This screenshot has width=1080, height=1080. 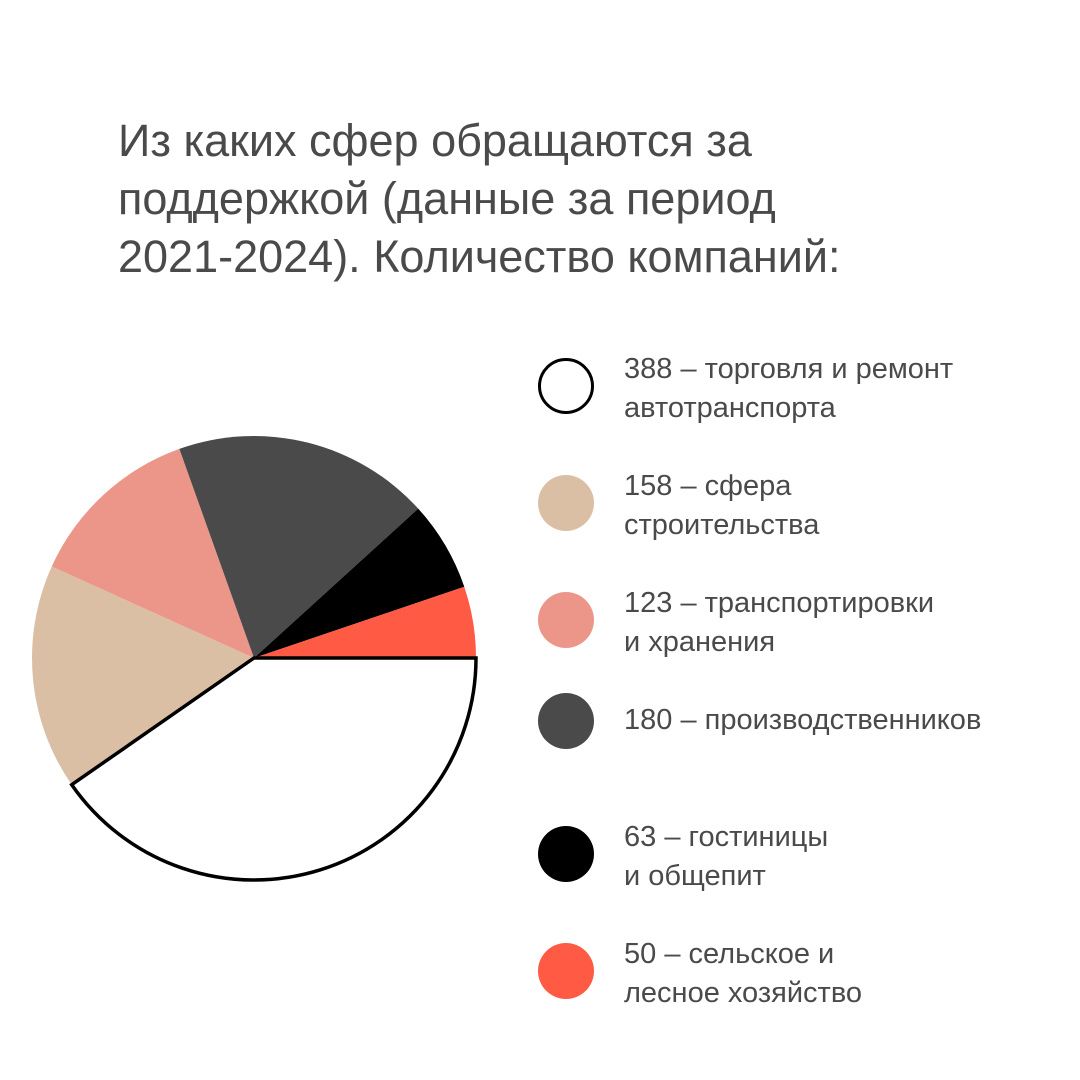 What do you see at coordinates (447, 198) in the screenshot?
I see `chart-title-line: поддержкой (данные за период` at bounding box center [447, 198].